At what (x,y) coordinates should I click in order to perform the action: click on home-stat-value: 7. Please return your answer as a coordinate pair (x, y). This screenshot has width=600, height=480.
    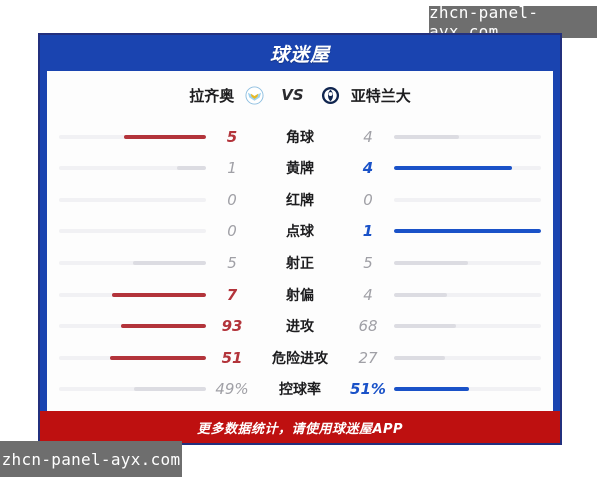
    Looking at the image, I should click on (232, 294).